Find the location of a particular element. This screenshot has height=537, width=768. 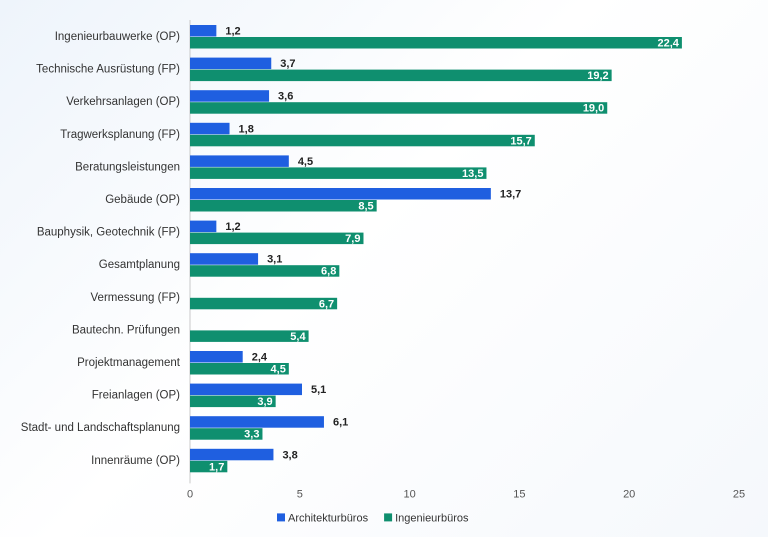

data-label-architekturbueros: 3,7 is located at coordinates (287, 64).